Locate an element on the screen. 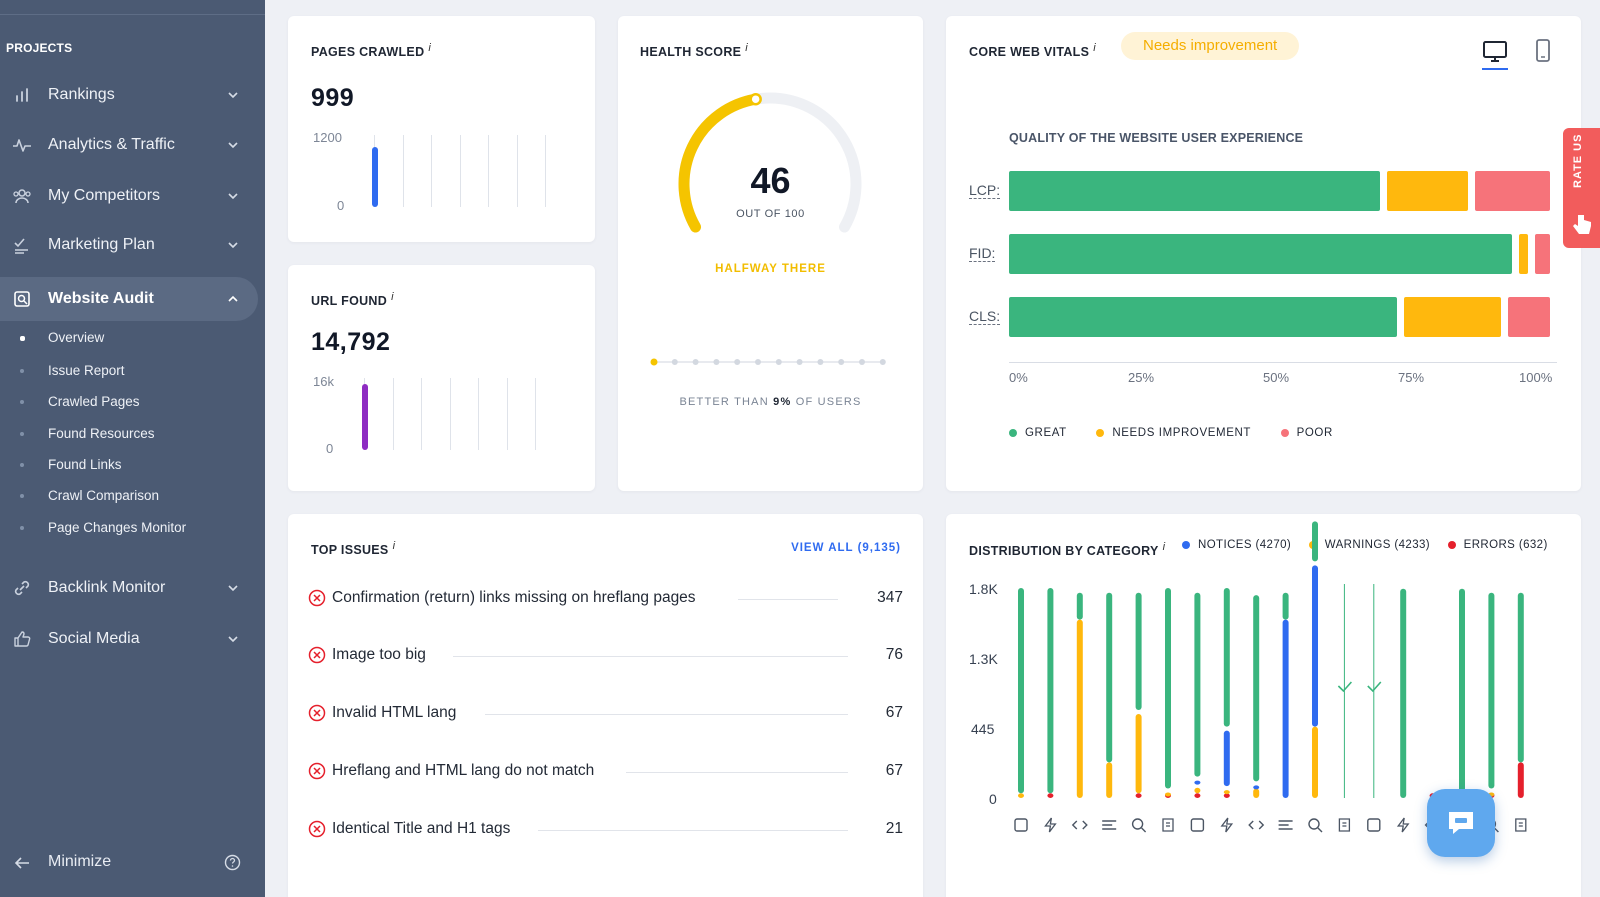  issue-count: 21 is located at coordinates (894, 828).